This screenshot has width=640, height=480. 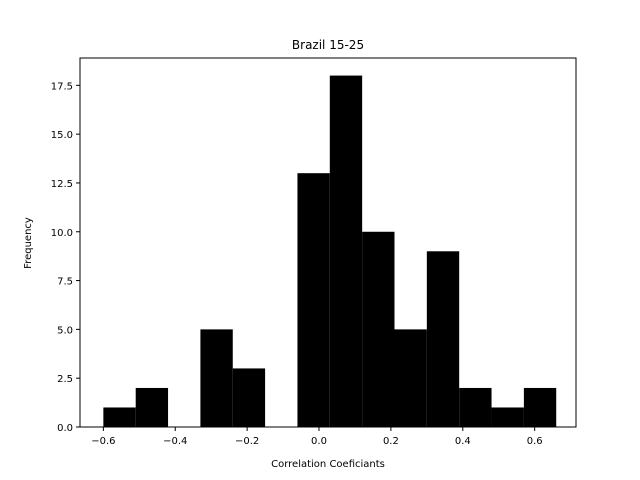 What do you see at coordinates (328, 45) in the screenshot?
I see `chart-title: Brazil 15-25` at bounding box center [328, 45].